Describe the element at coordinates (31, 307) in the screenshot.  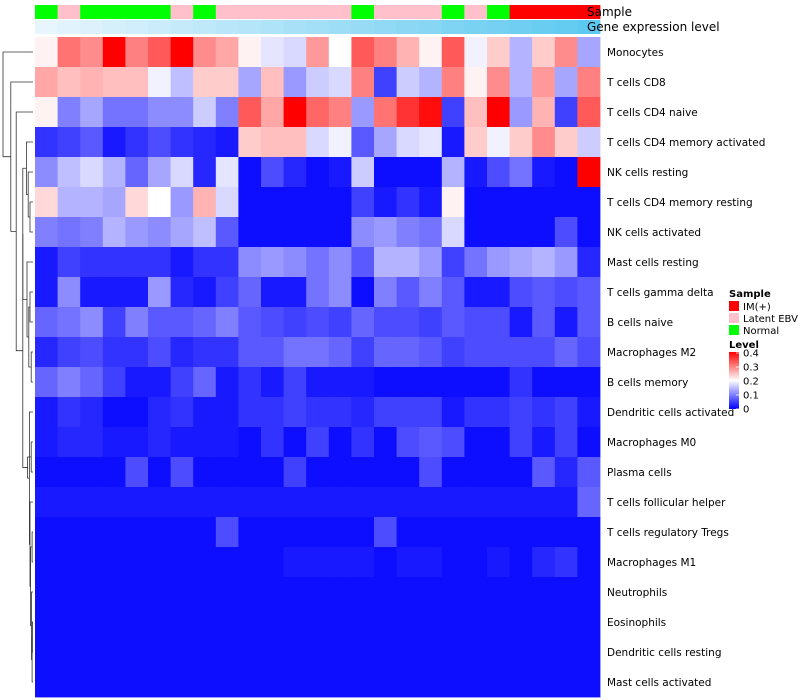
I see `dendrogram-branch` at that location.